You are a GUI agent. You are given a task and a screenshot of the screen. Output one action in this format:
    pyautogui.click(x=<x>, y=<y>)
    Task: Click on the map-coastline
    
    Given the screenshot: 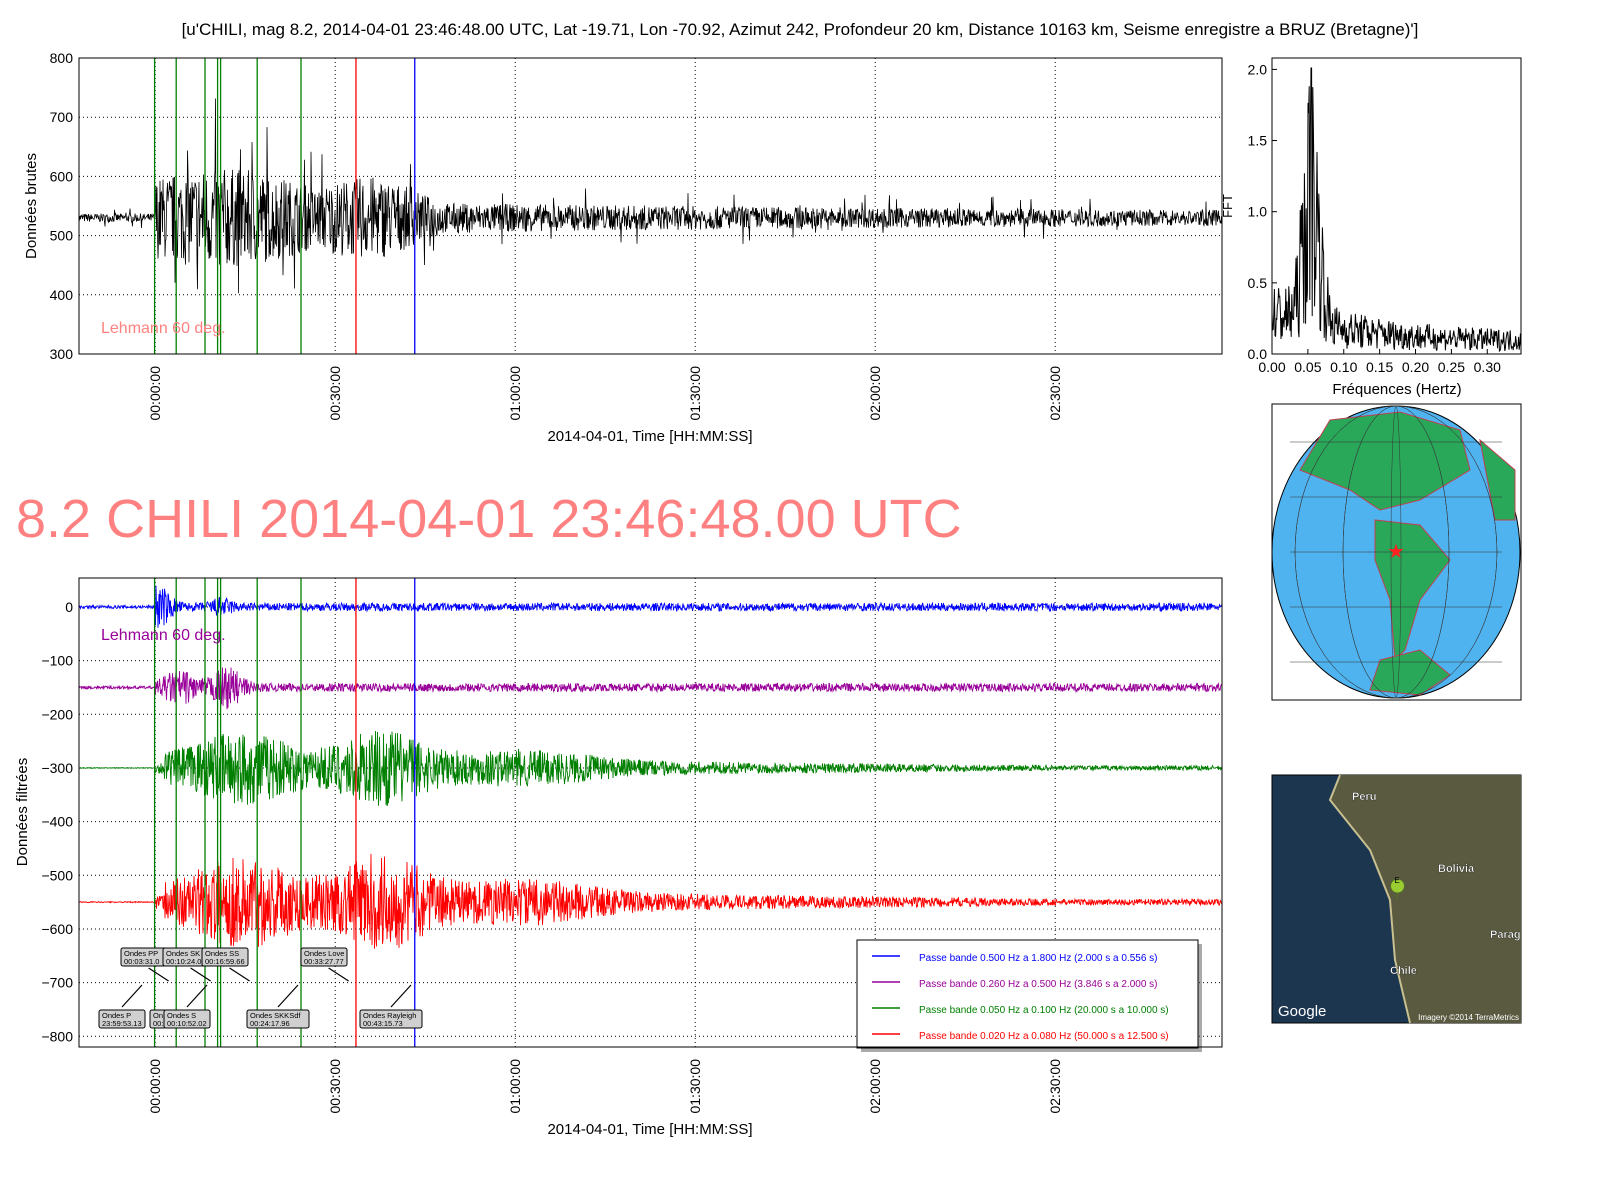 What is the action you would take?
    pyautogui.click(x=1369, y=899)
    